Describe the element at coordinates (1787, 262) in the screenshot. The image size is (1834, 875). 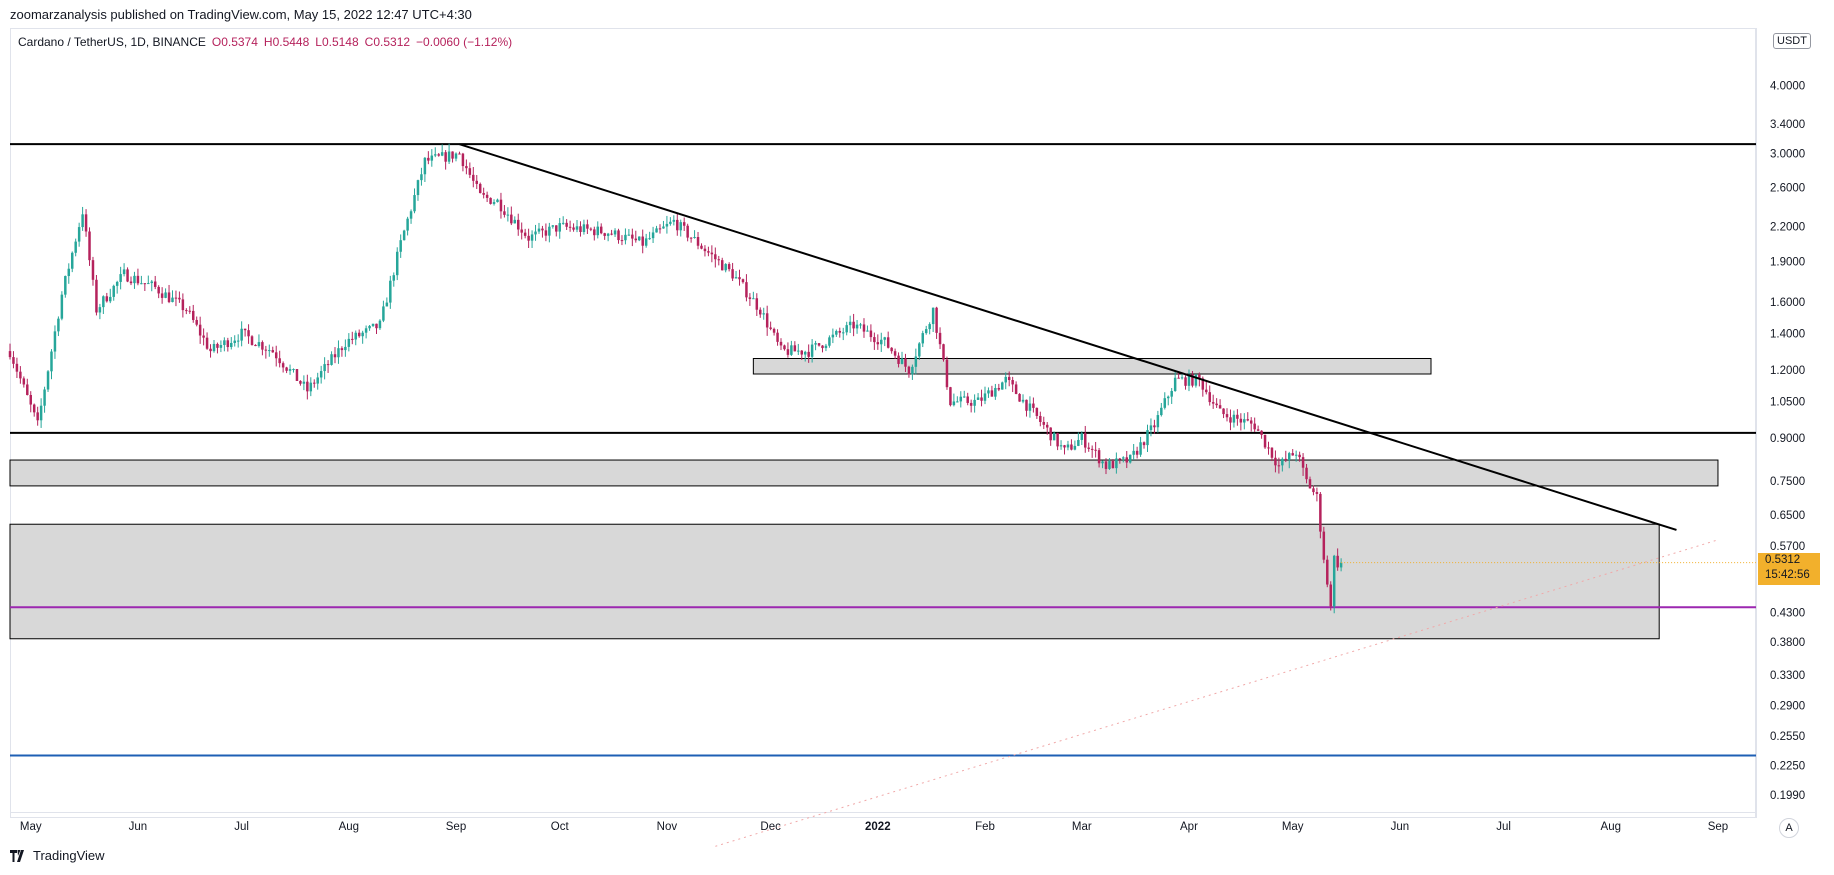
I see `price-tick-label: 1.9000` at that location.